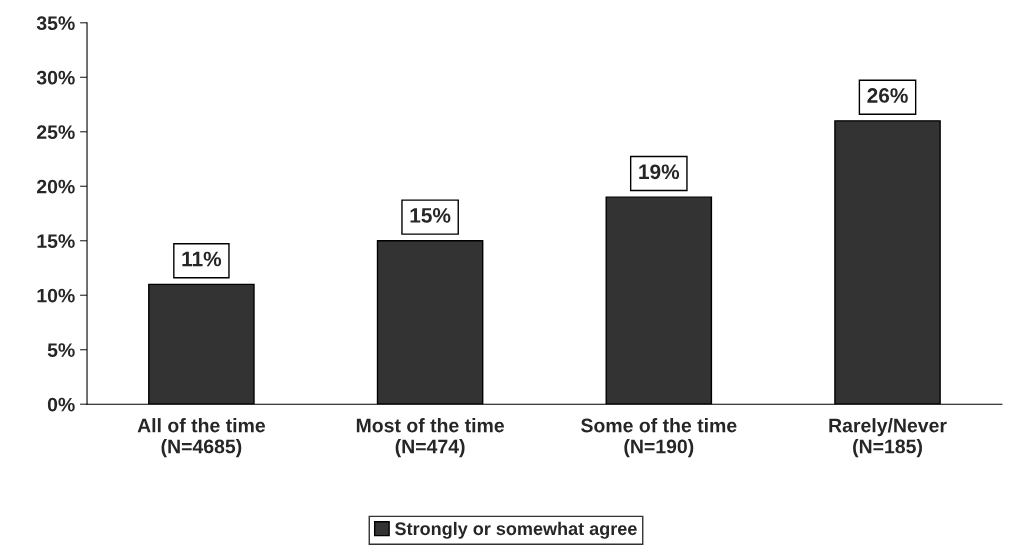 This screenshot has width=1012, height=556. Describe the element at coordinates (61, 350) in the screenshot. I see `y-tick-label: 5%` at that location.